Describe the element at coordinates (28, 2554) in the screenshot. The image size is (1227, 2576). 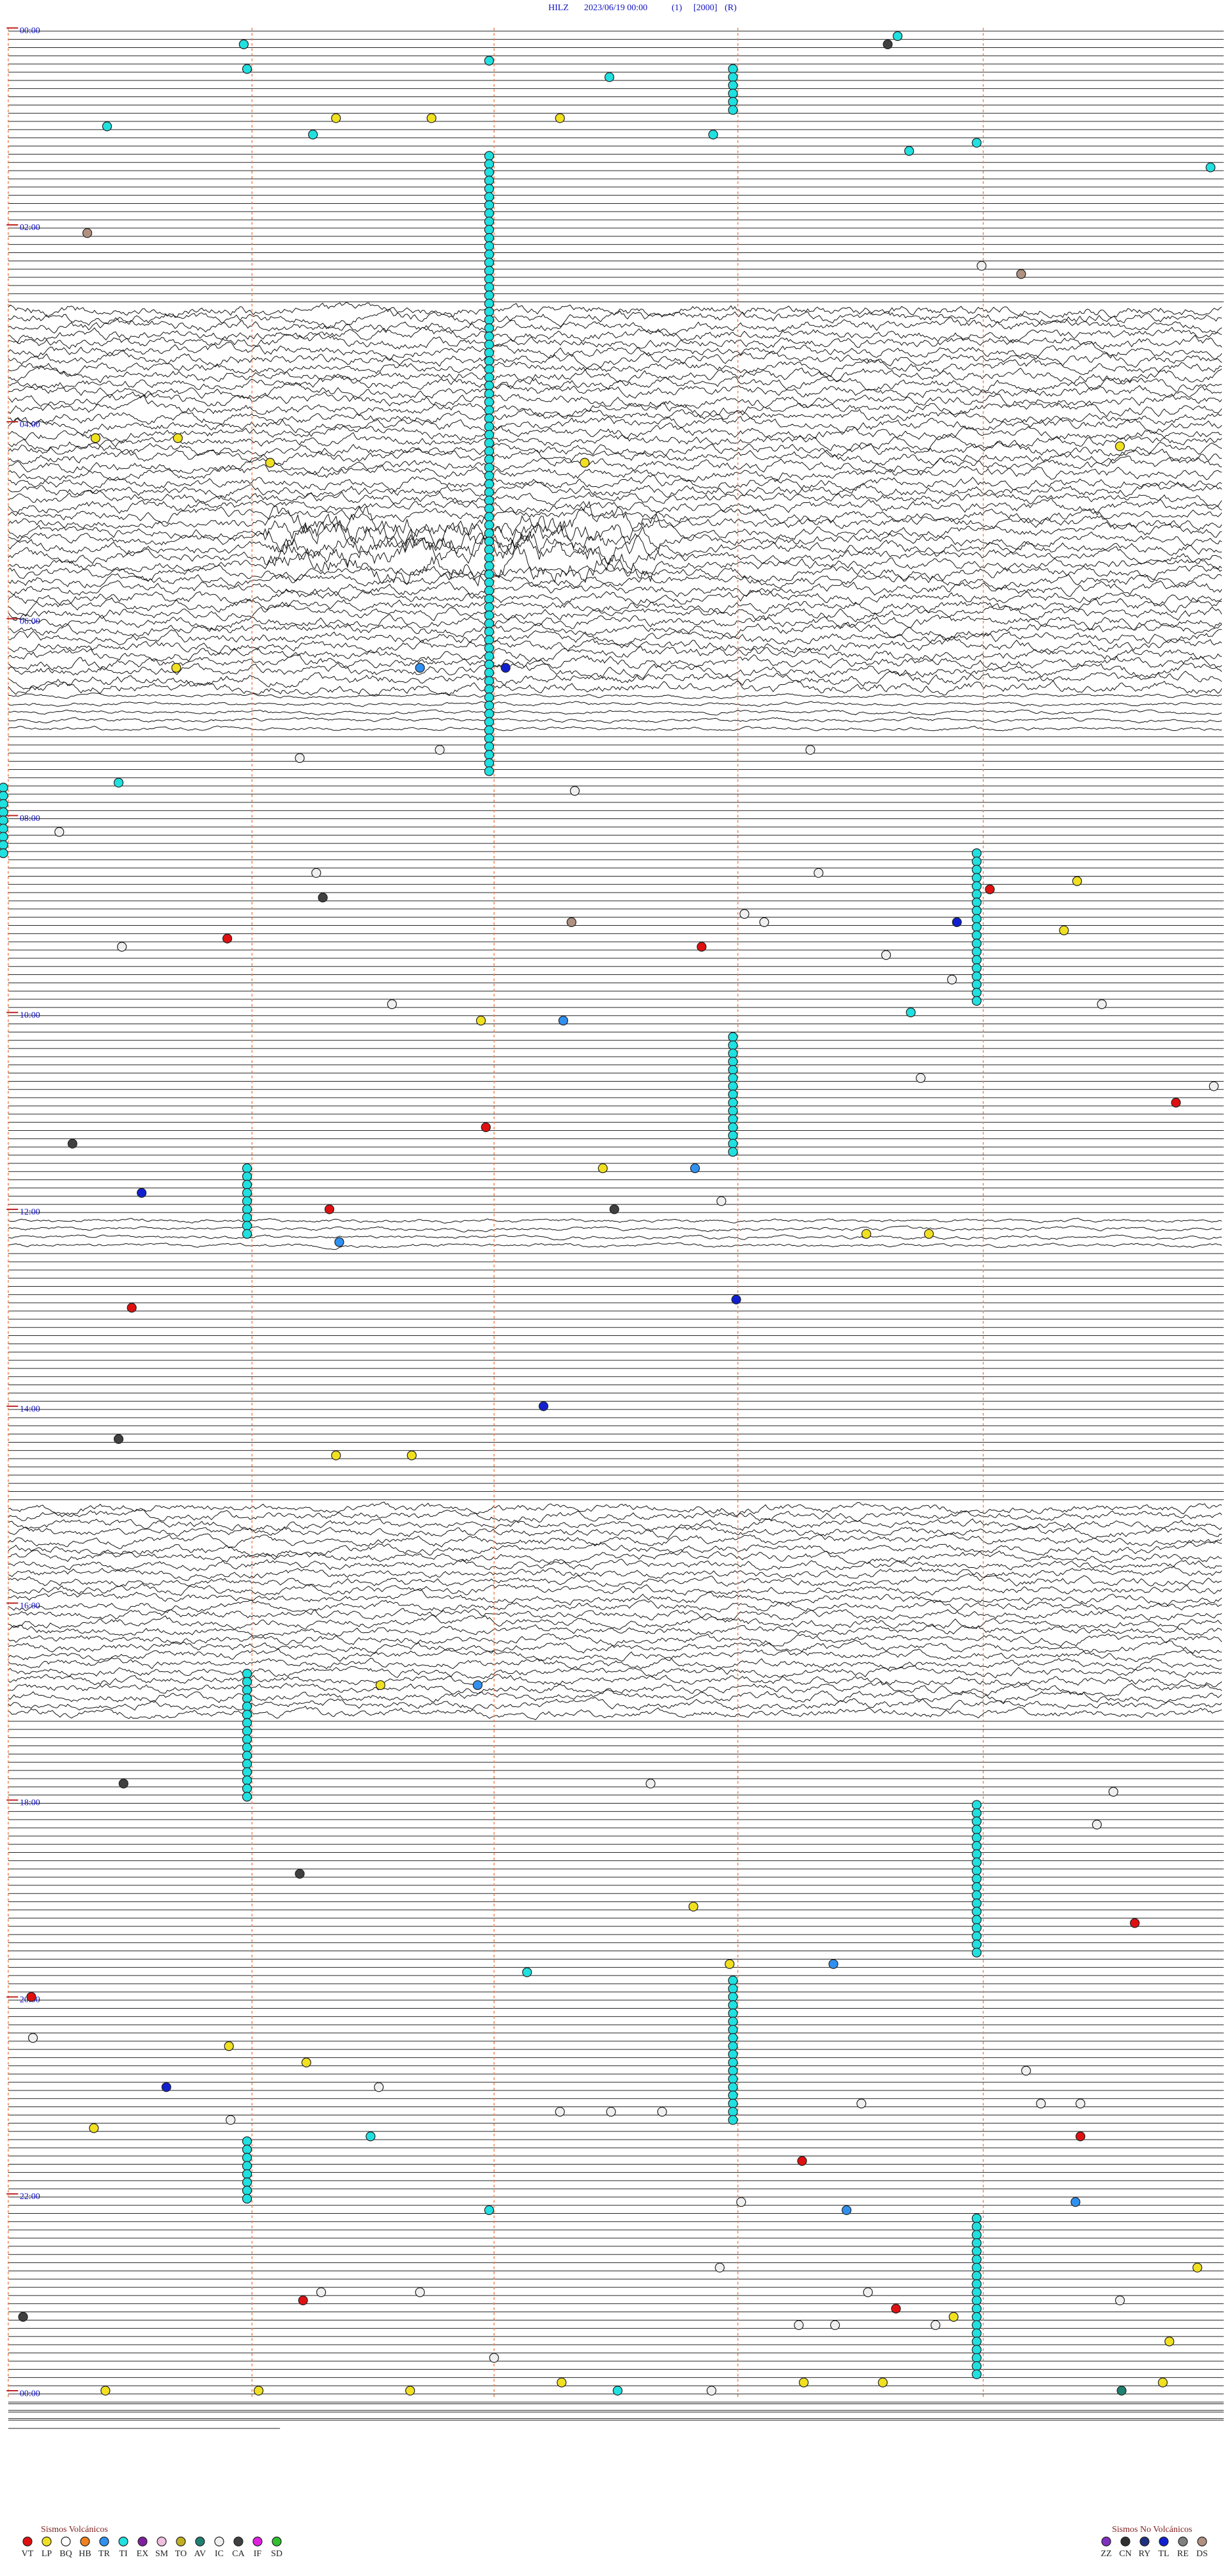
I see `legend-code: VT` at that location.